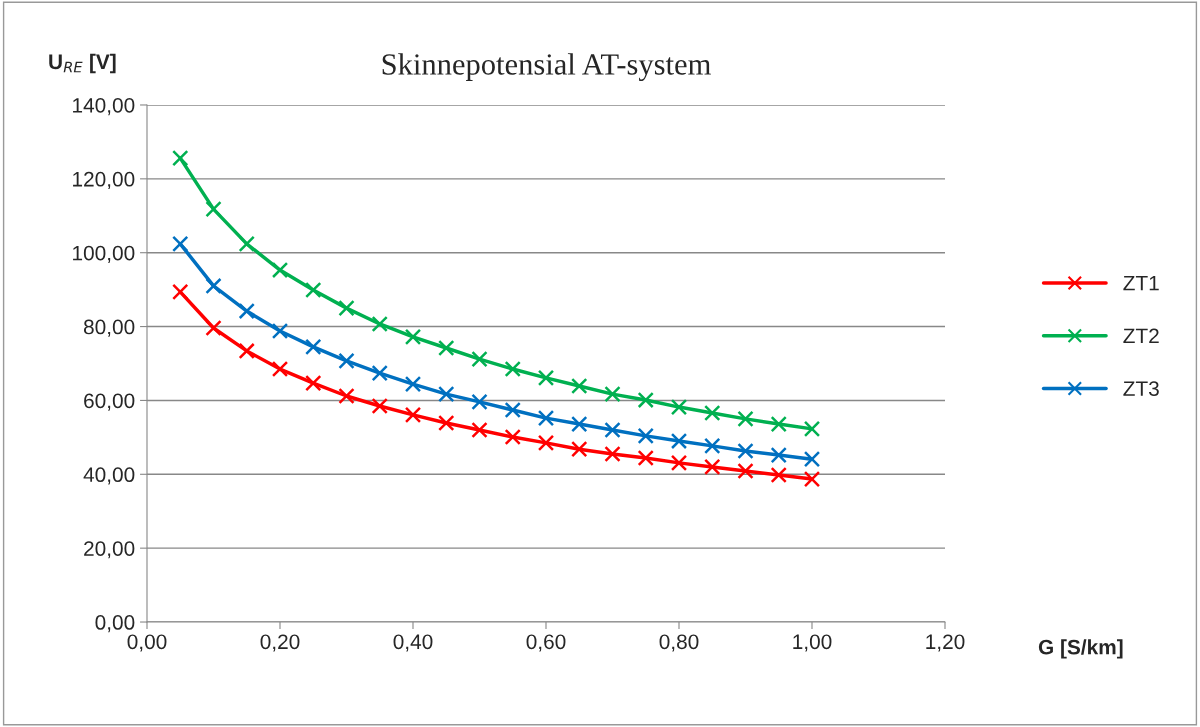 The height and width of the screenshot is (727, 1200). I want to click on legend-label: ZT1, so click(1141, 283).